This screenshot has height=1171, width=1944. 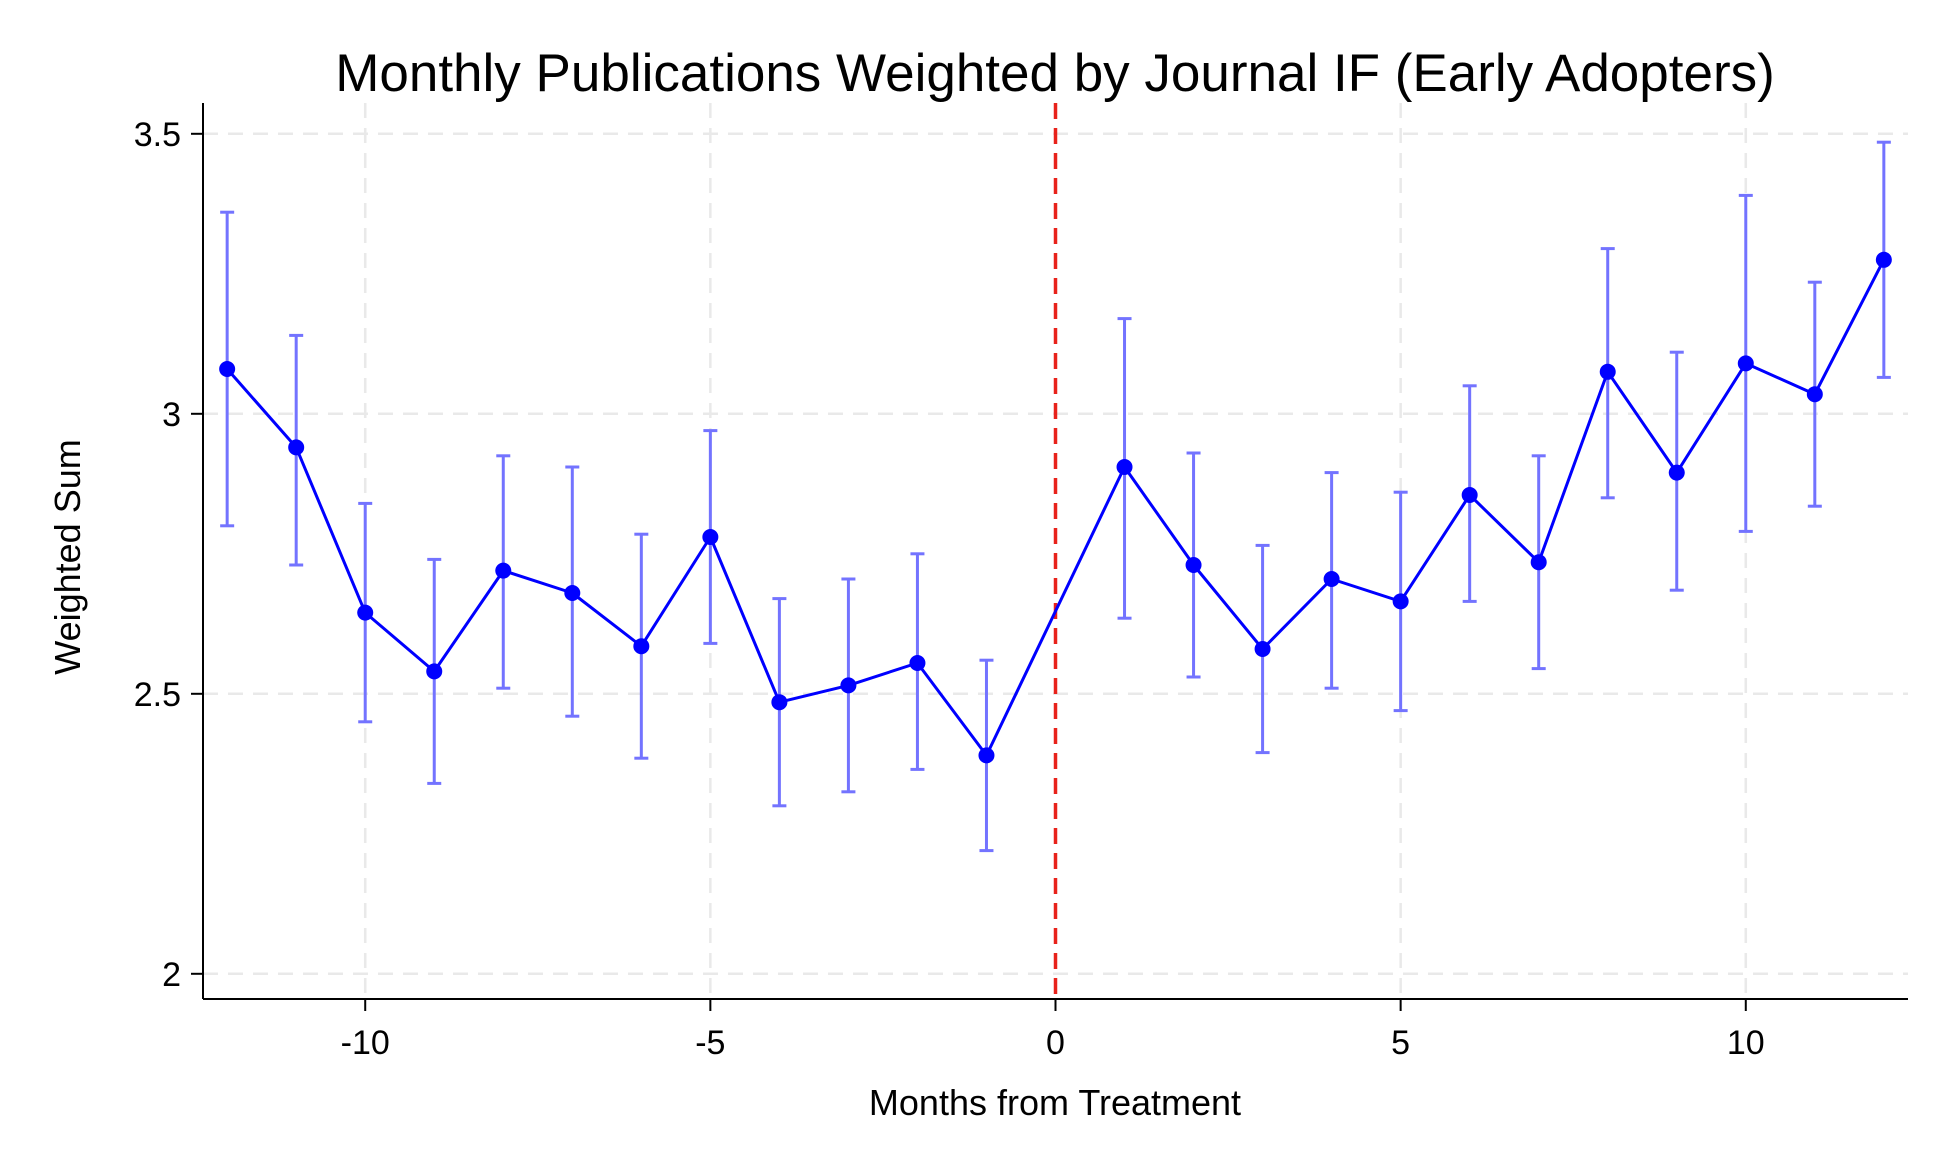 I want to click on x-tick-label: 0, so click(x=1055, y=1043).